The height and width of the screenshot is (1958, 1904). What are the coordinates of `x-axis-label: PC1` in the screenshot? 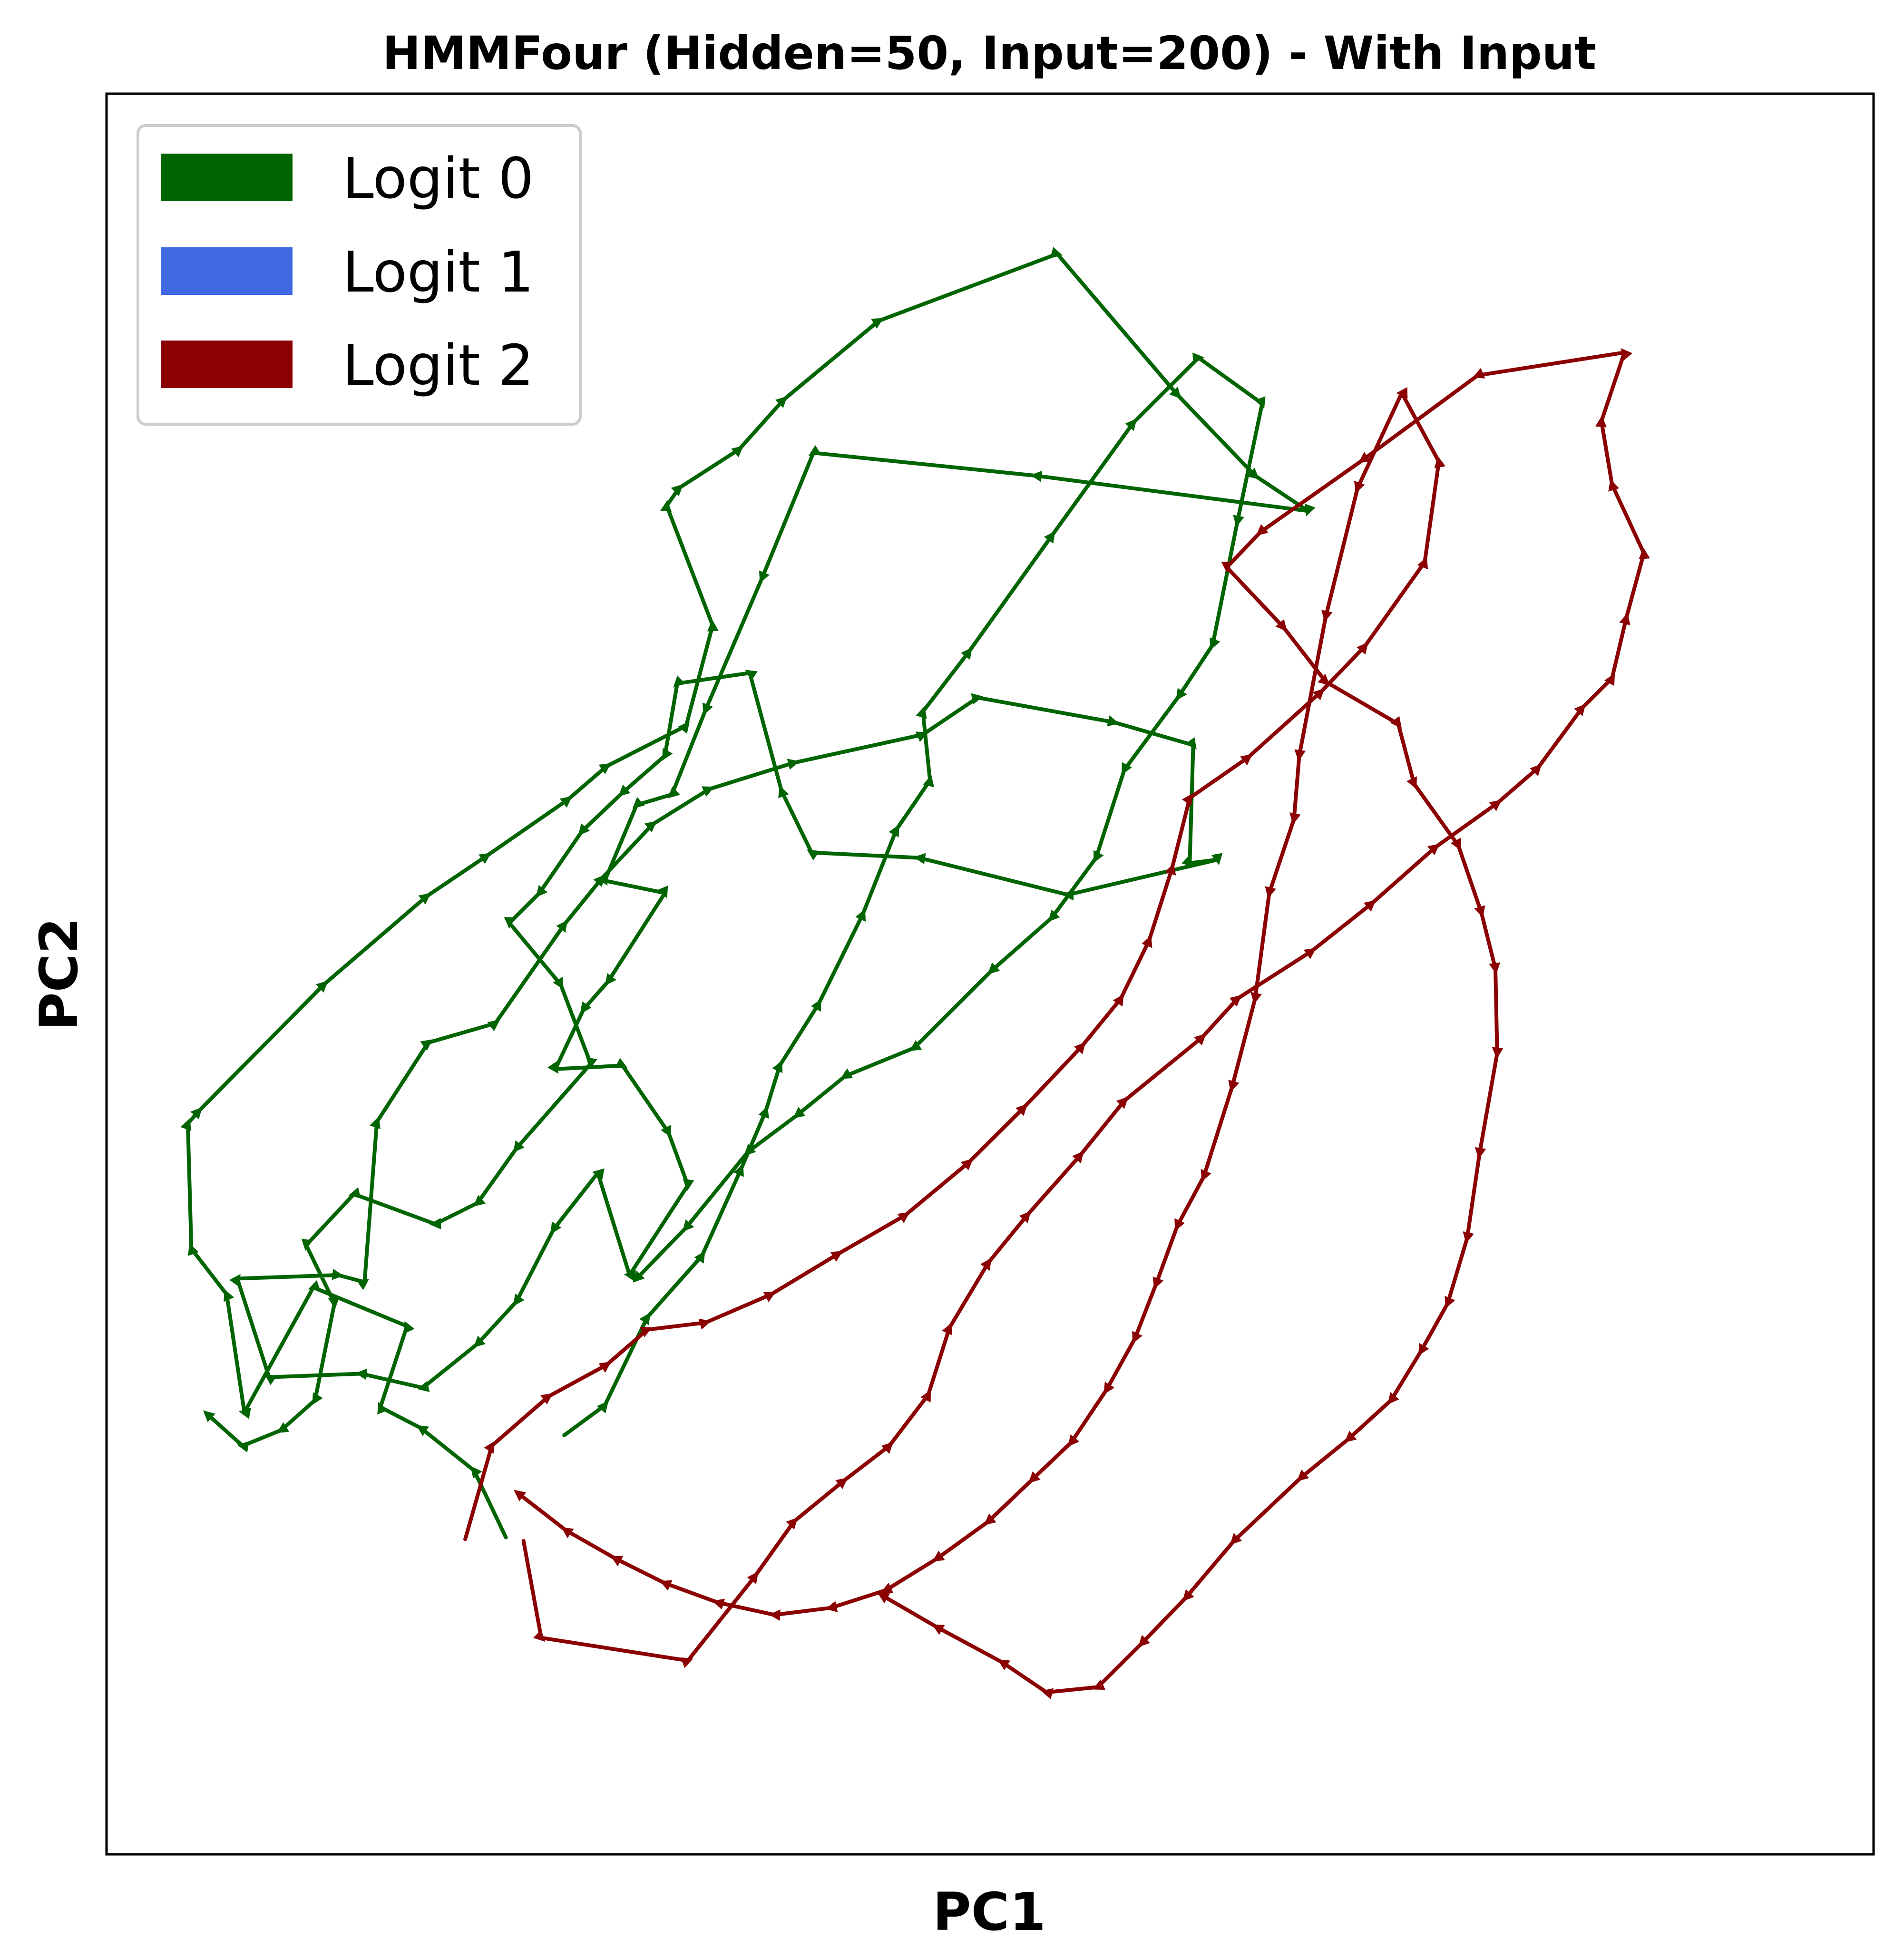 It's located at (989, 1911).